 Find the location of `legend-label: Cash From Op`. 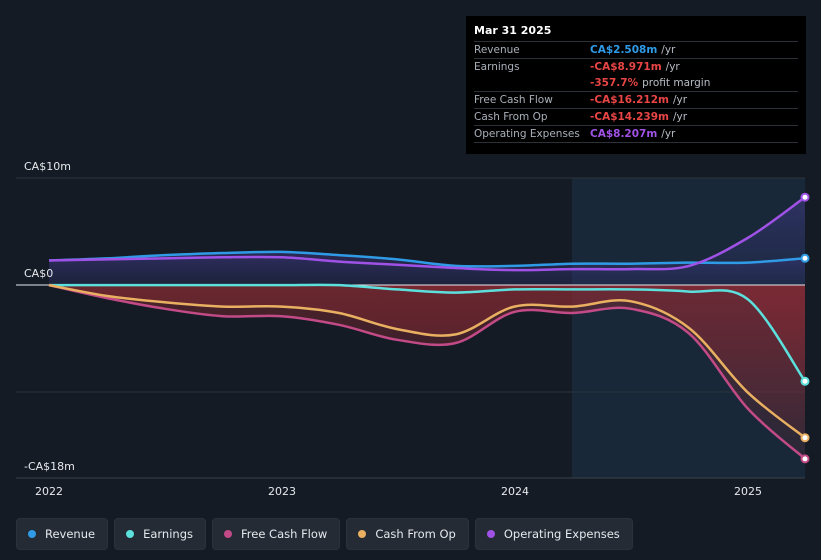

legend-label: Cash From Op is located at coordinates (415, 534).